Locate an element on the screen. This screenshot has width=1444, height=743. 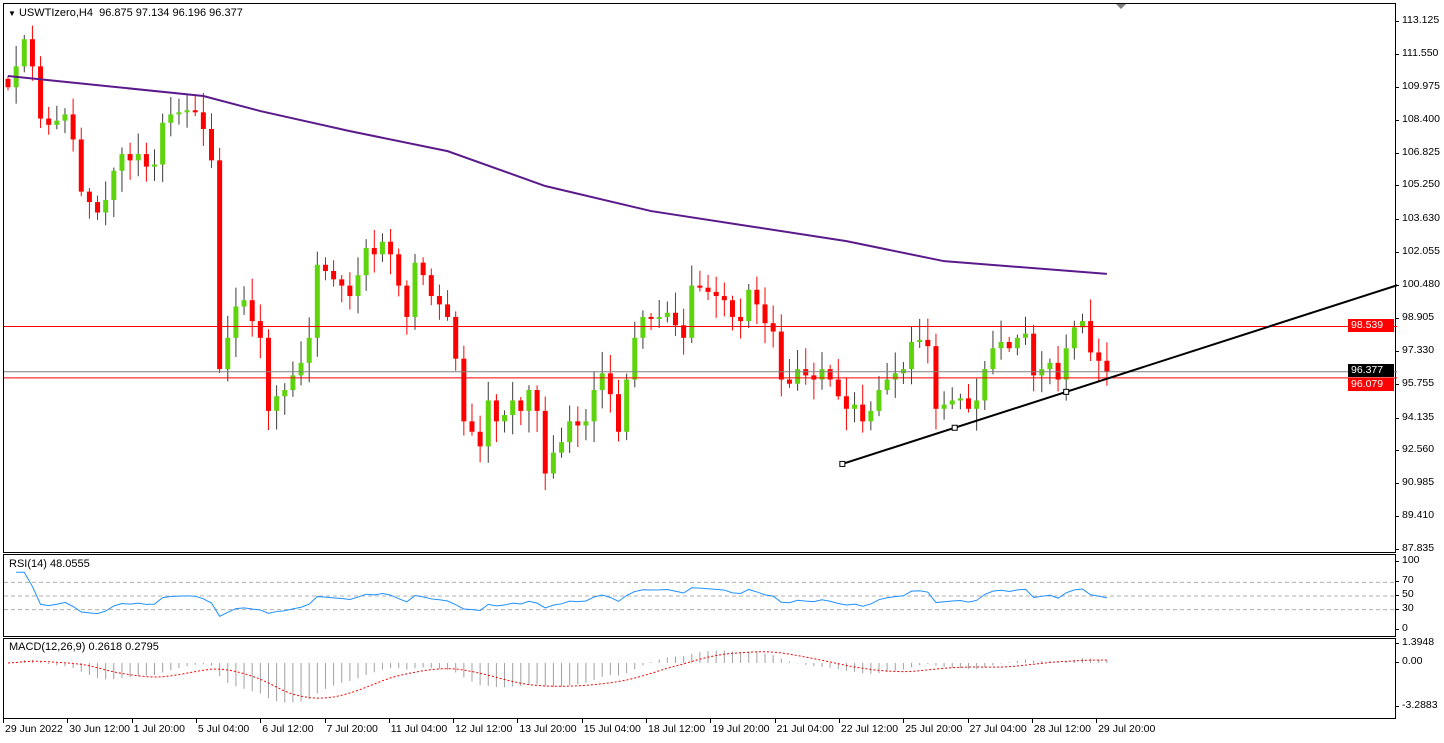
price-axis-label: 94.135 is located at coordinates (1418, 416).